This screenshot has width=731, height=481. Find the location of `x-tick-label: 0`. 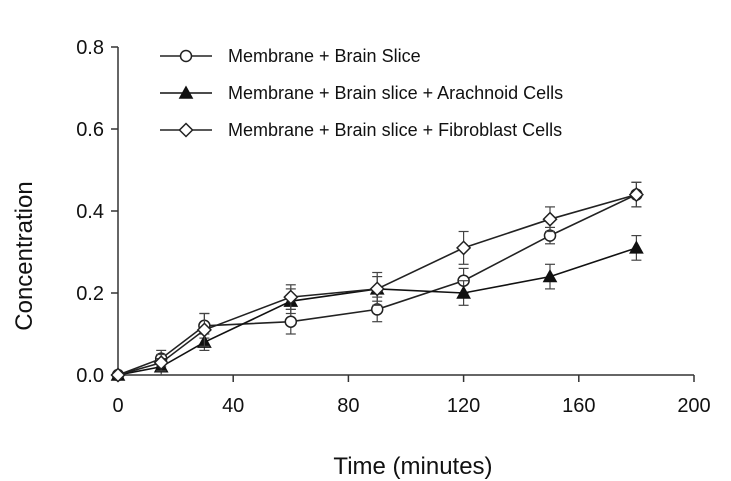

x-tick-label: 0 is located at coordinates (117, 406).